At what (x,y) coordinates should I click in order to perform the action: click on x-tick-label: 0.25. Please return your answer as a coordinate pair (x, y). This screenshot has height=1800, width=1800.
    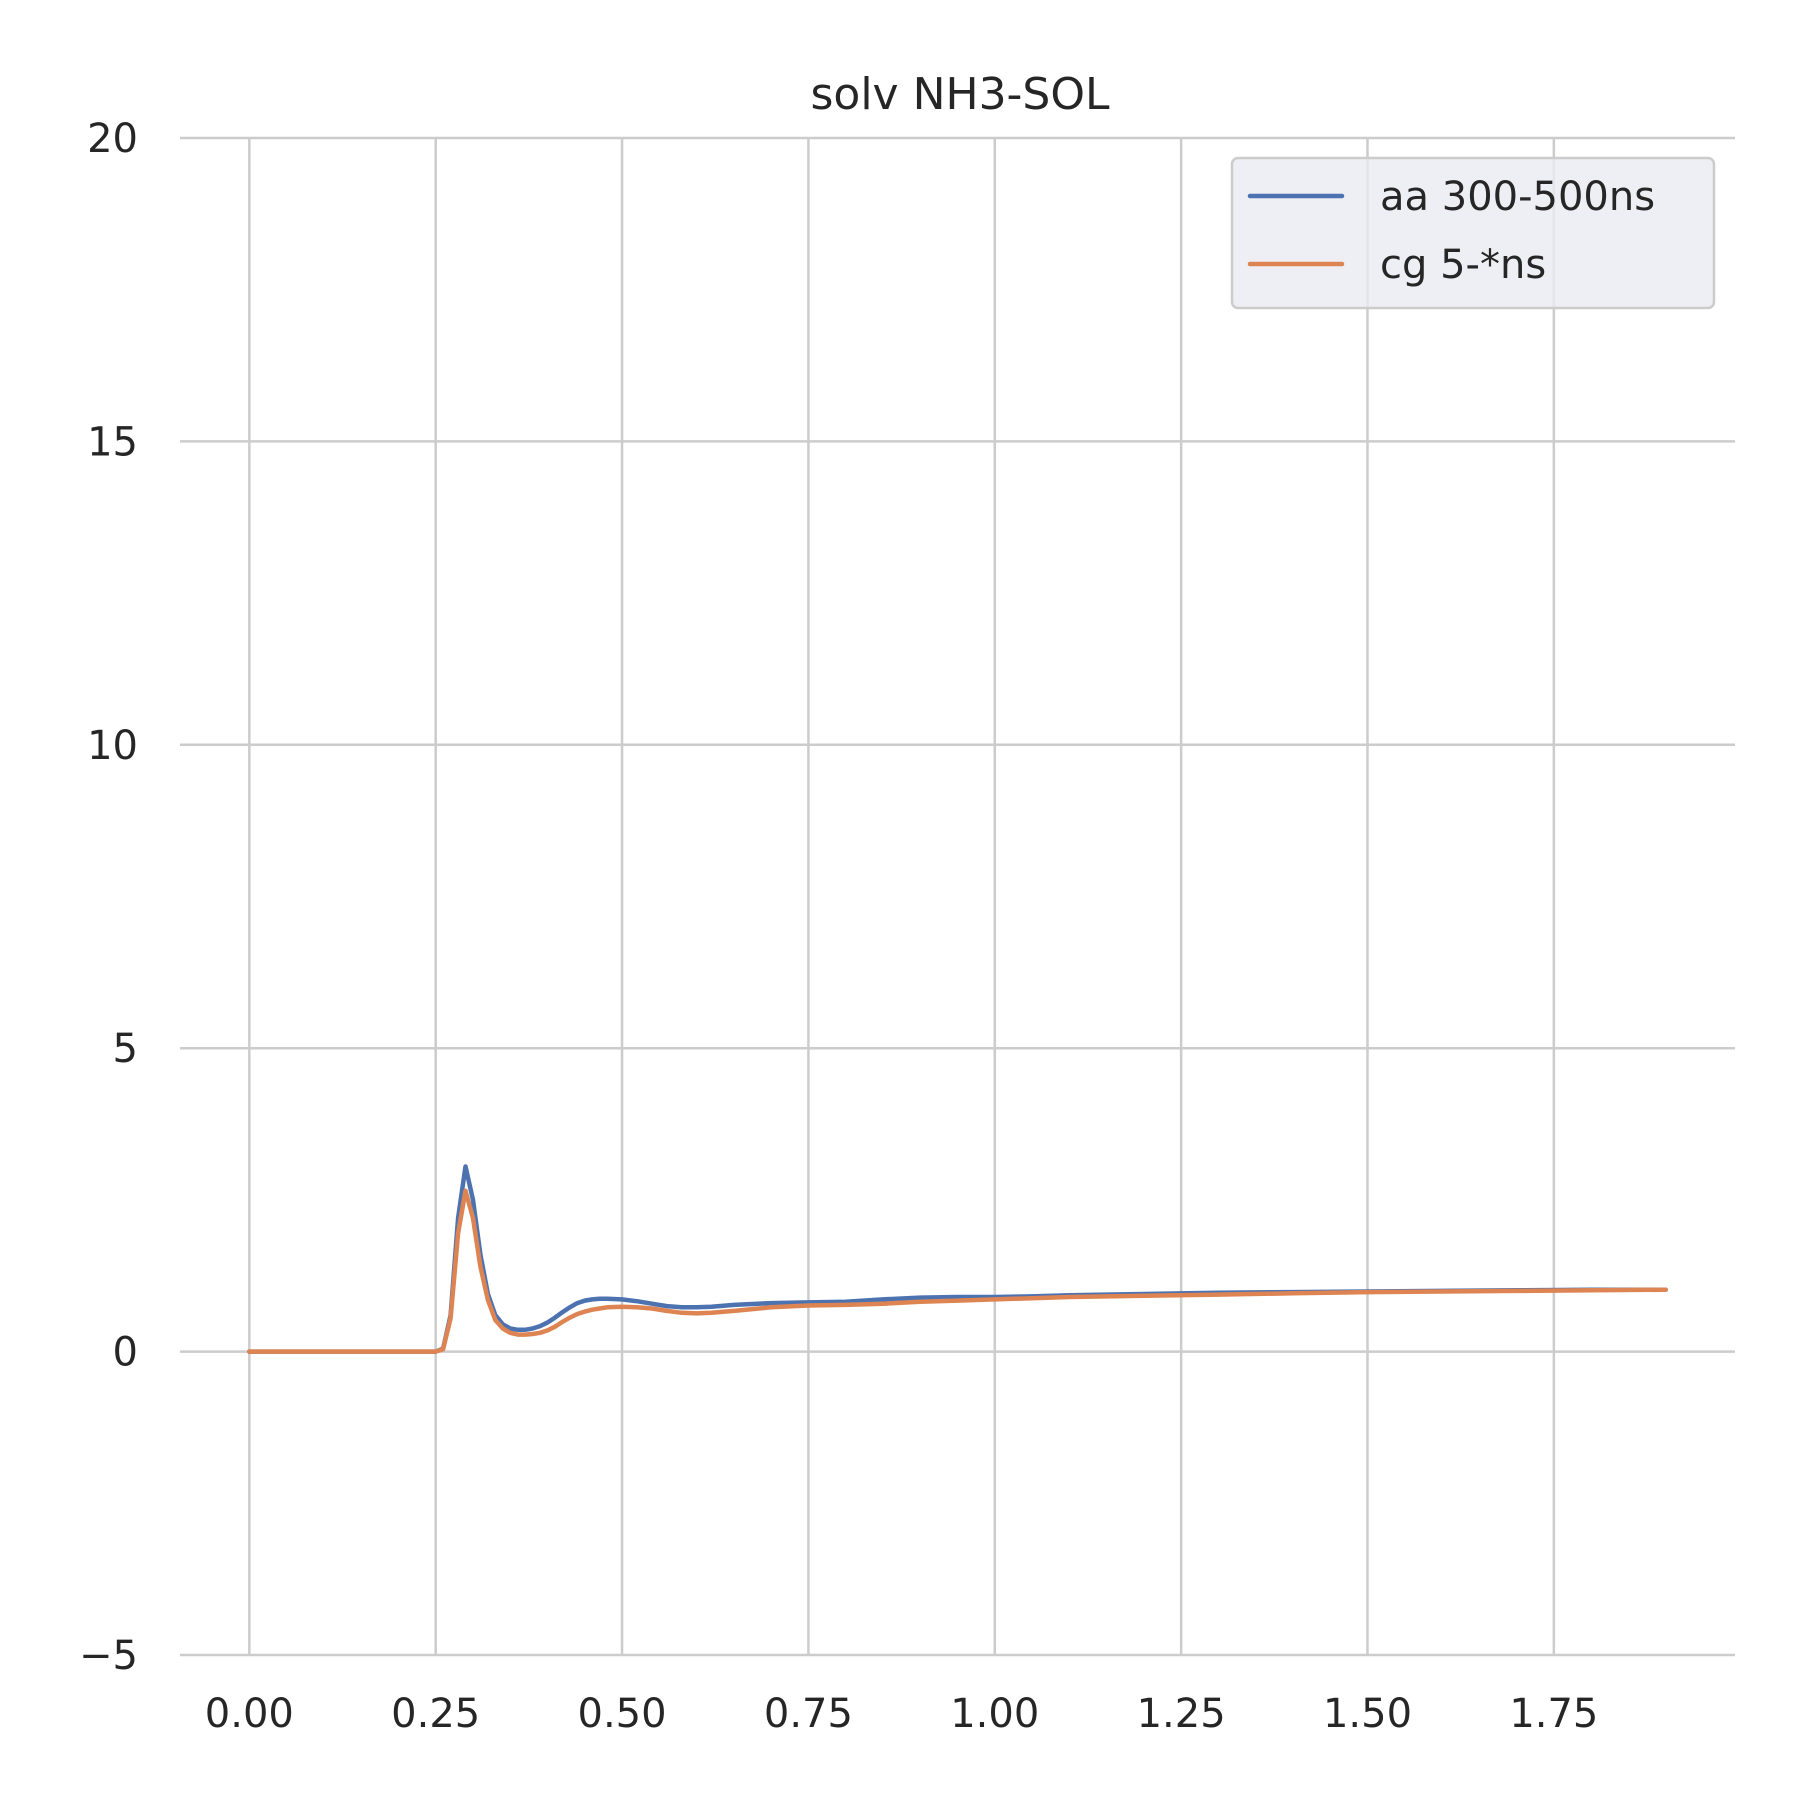
    Looking at the image, I should click on (435, 1714).